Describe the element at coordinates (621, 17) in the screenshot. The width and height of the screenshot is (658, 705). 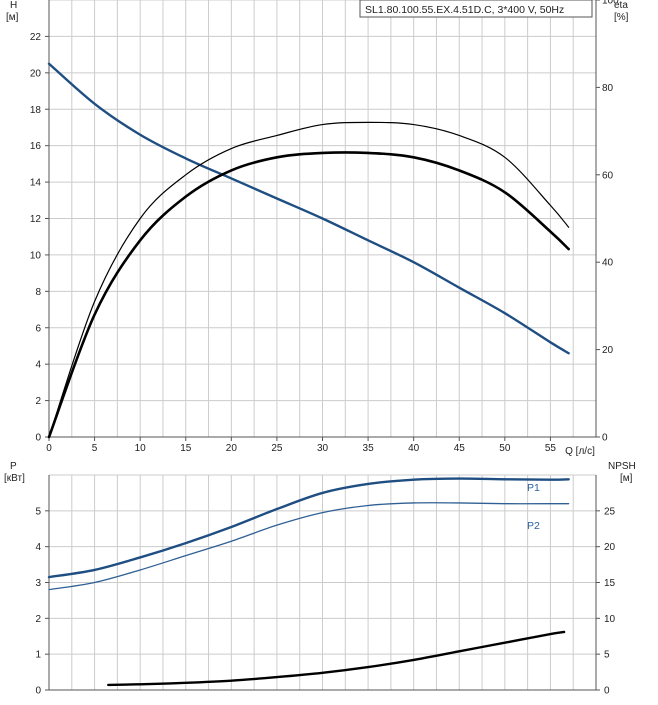
I see `top-right-axis-title-line2: [%]` at that location.